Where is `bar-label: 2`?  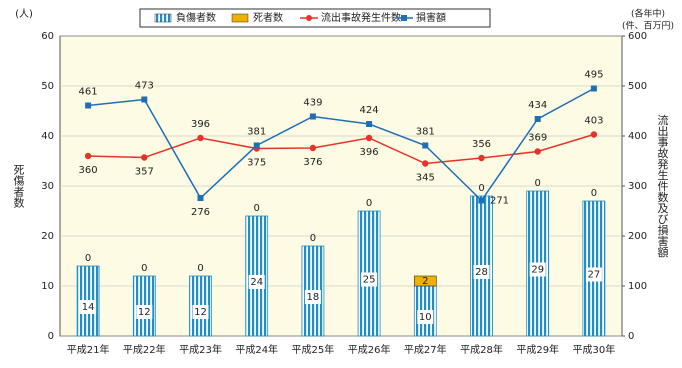 bar-label: 2 is located at coordinates (425, 281).